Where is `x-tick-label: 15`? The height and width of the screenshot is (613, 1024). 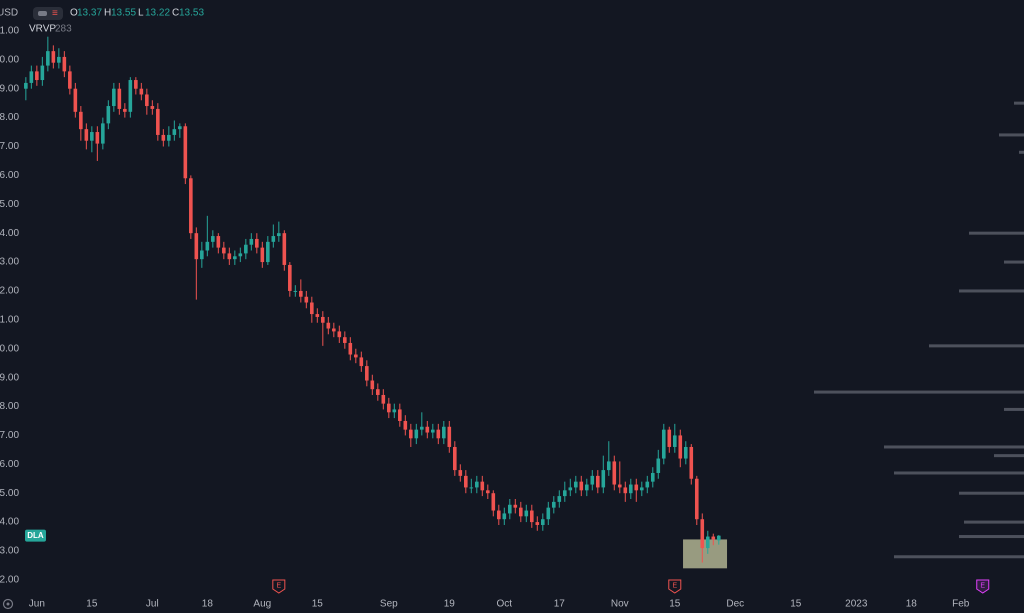 x-tick-label: 15 is located at coordinates (675, 604).